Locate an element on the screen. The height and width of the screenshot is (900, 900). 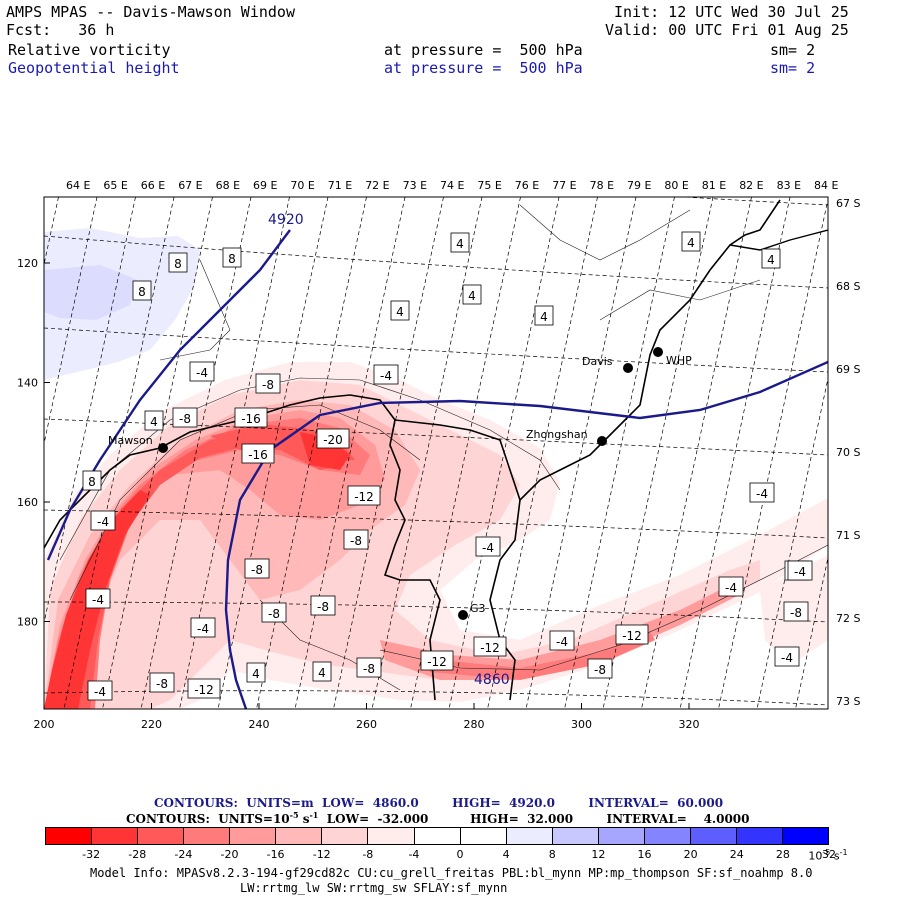
colorbar-tick-label: 32 is located at coordinates (829, 854).